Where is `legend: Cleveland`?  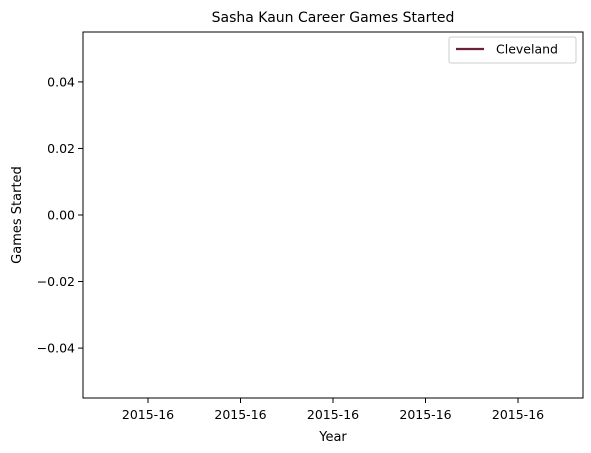 legend: Cleveland is located at coordinates (512, 50).